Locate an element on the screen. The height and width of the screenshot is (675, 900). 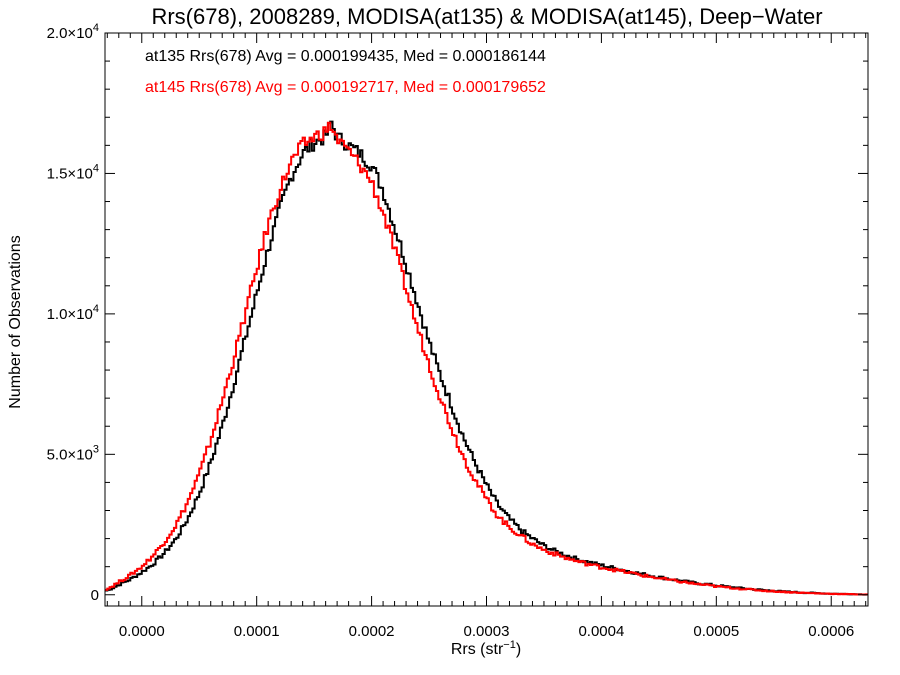
x-tick-label: 0.0005 is located at coordinates (716, 631).